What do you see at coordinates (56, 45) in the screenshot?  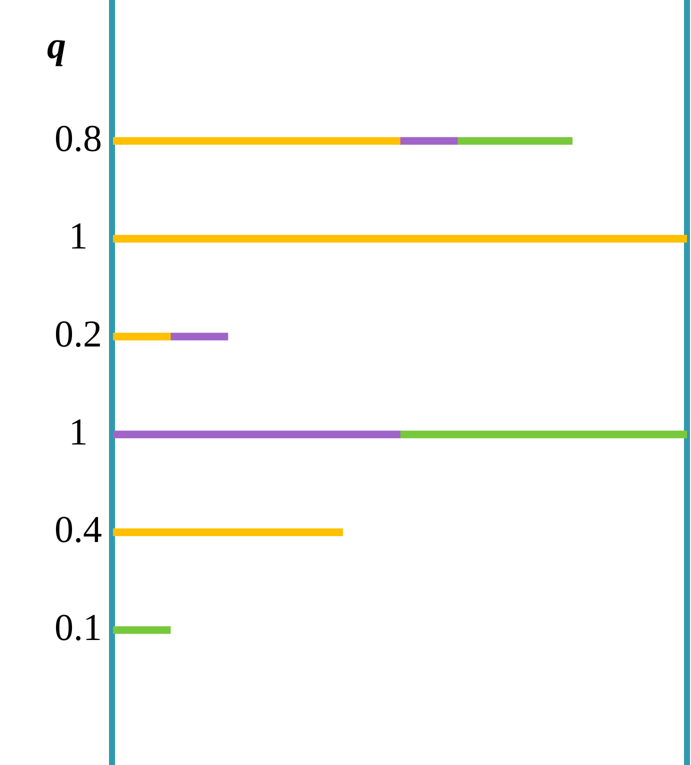 I see `chart-title: q` at bounding box center [56, 45].